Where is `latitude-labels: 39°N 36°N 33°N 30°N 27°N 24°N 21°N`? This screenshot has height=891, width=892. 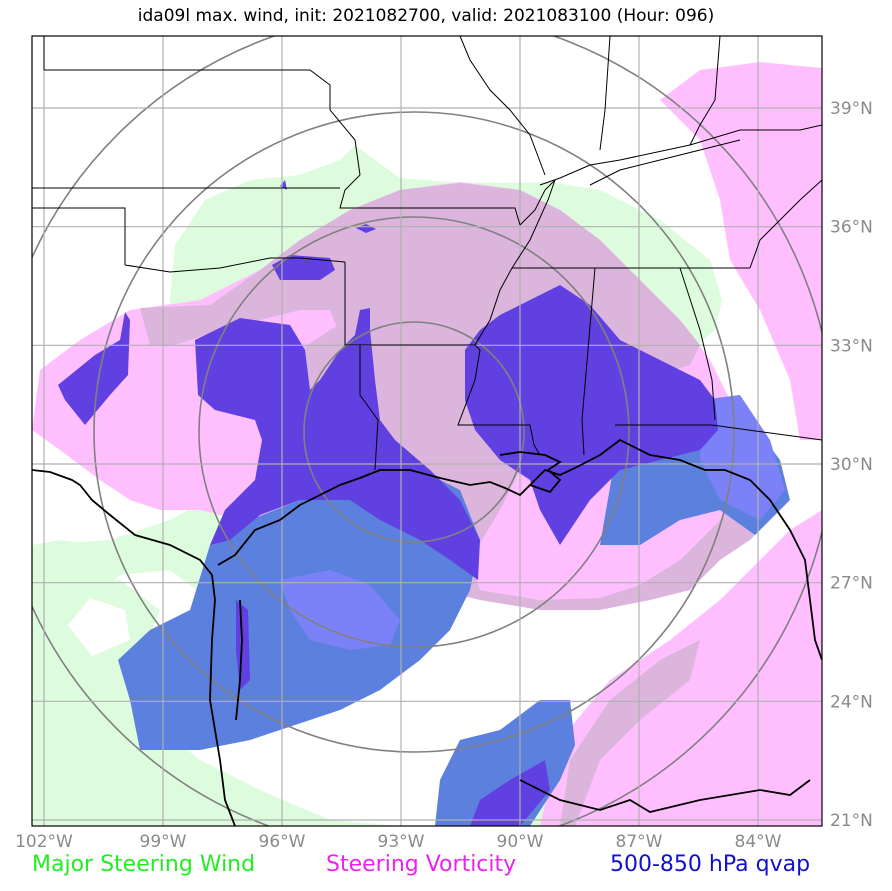
latitude-labels: 39°N 36°N 33°N 30°N 27°N 24°N 21°N is located at coordinates (851, 465).